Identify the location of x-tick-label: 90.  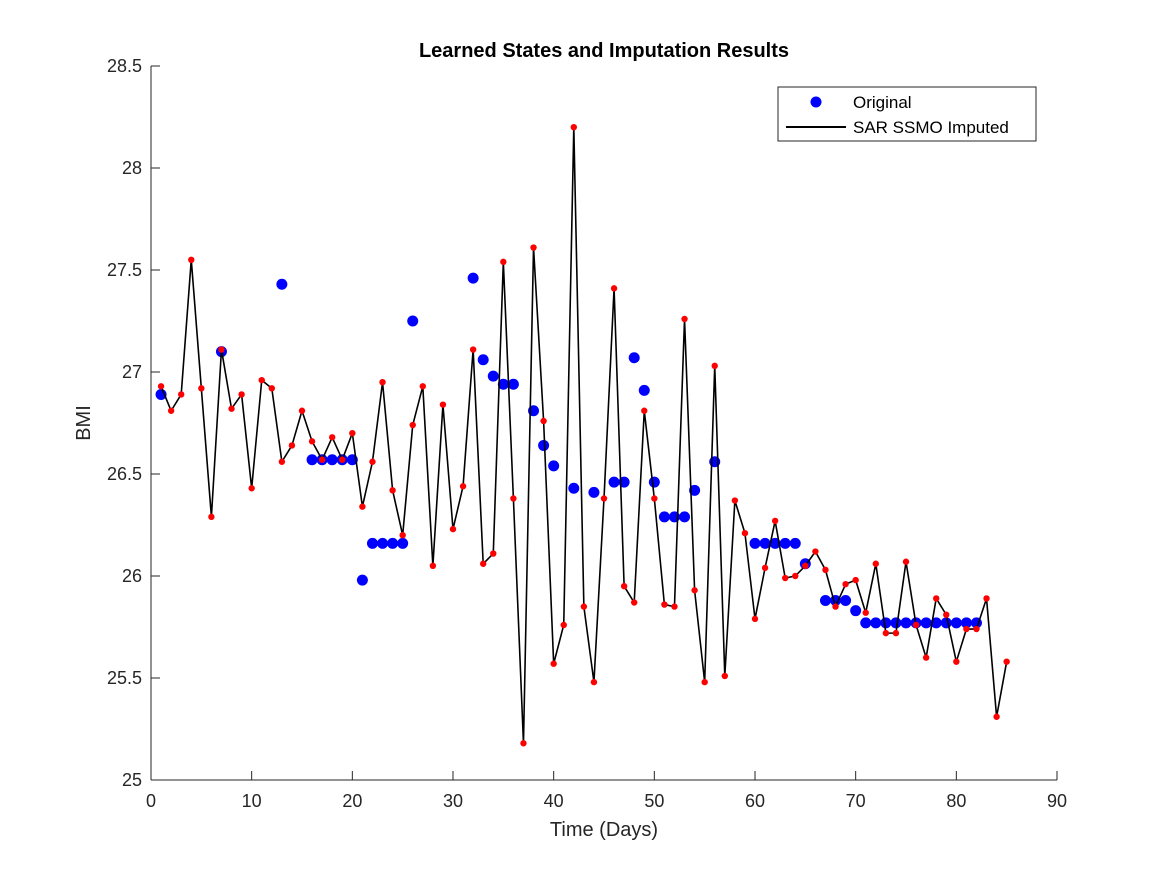
(1057, 801).